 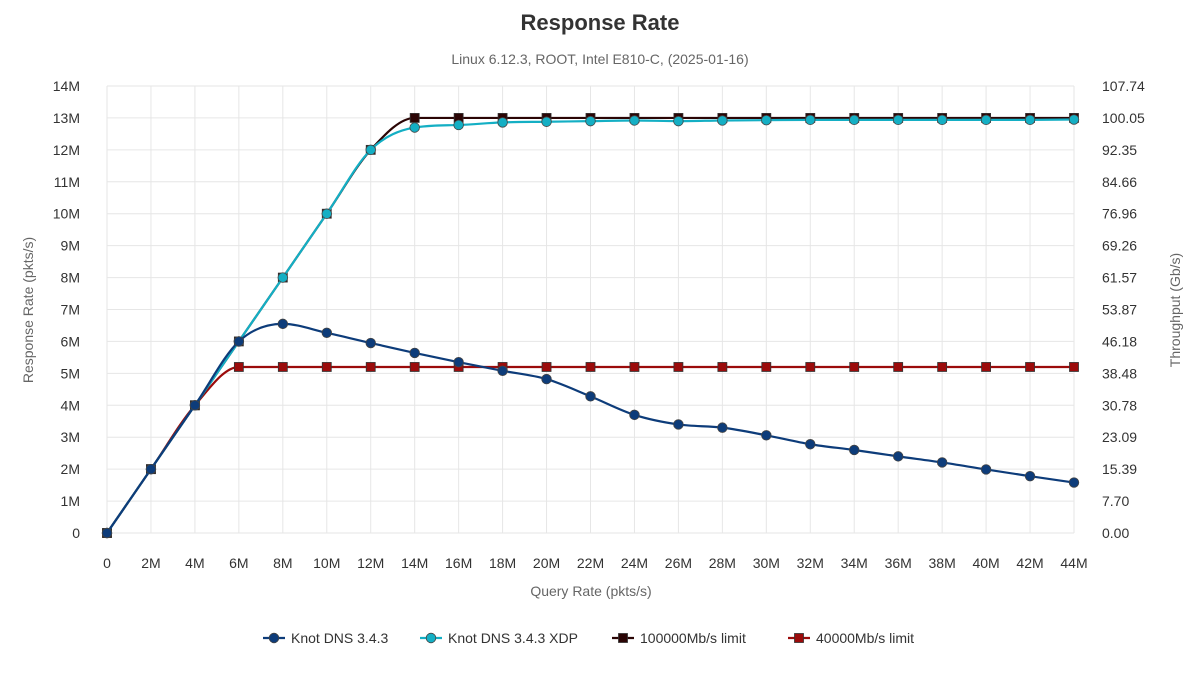 I want to click on y2-tick-label: 38.48, so click(x=1119, y=373).